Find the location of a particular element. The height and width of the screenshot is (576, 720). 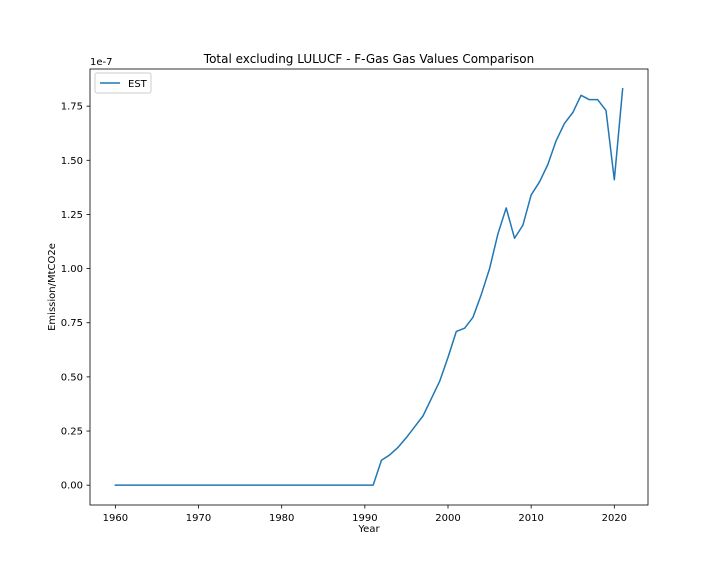

y-tick-label: 1.50 is located at coordinates (72, 161).